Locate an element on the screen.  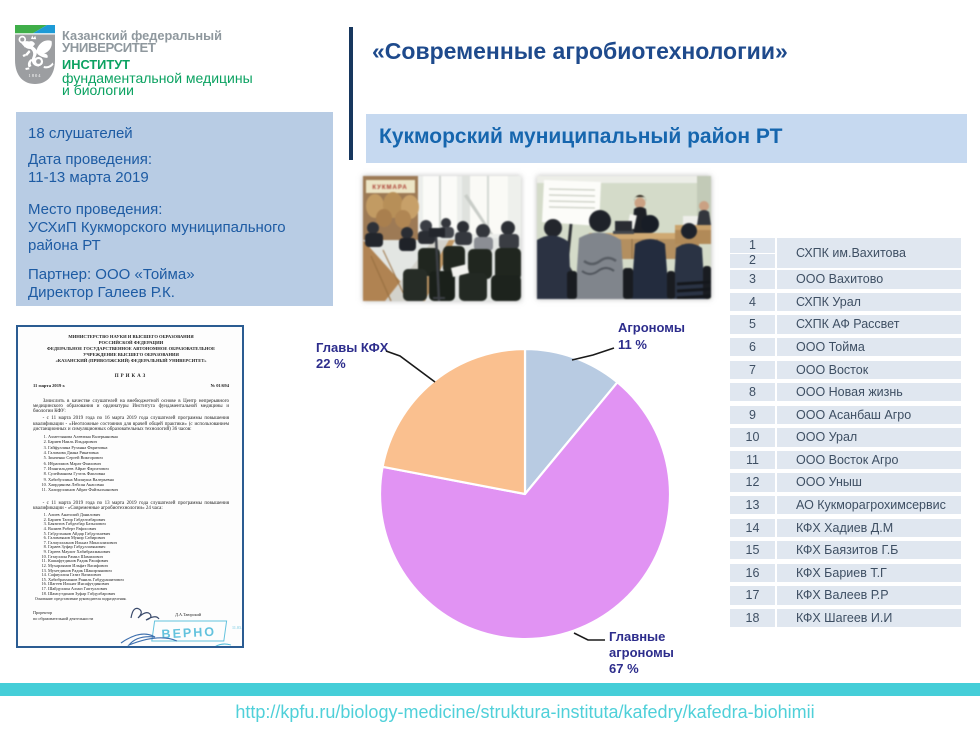
svg-text: 11.03.19 is located at coordinates (237, 627).